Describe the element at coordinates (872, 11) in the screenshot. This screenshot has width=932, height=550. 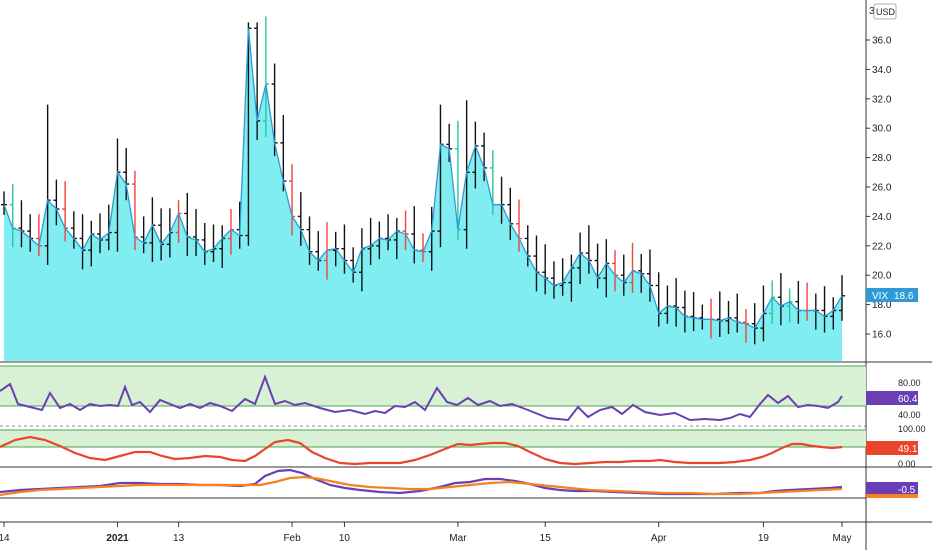
I see `price-axis-top-label: 3` at that location.